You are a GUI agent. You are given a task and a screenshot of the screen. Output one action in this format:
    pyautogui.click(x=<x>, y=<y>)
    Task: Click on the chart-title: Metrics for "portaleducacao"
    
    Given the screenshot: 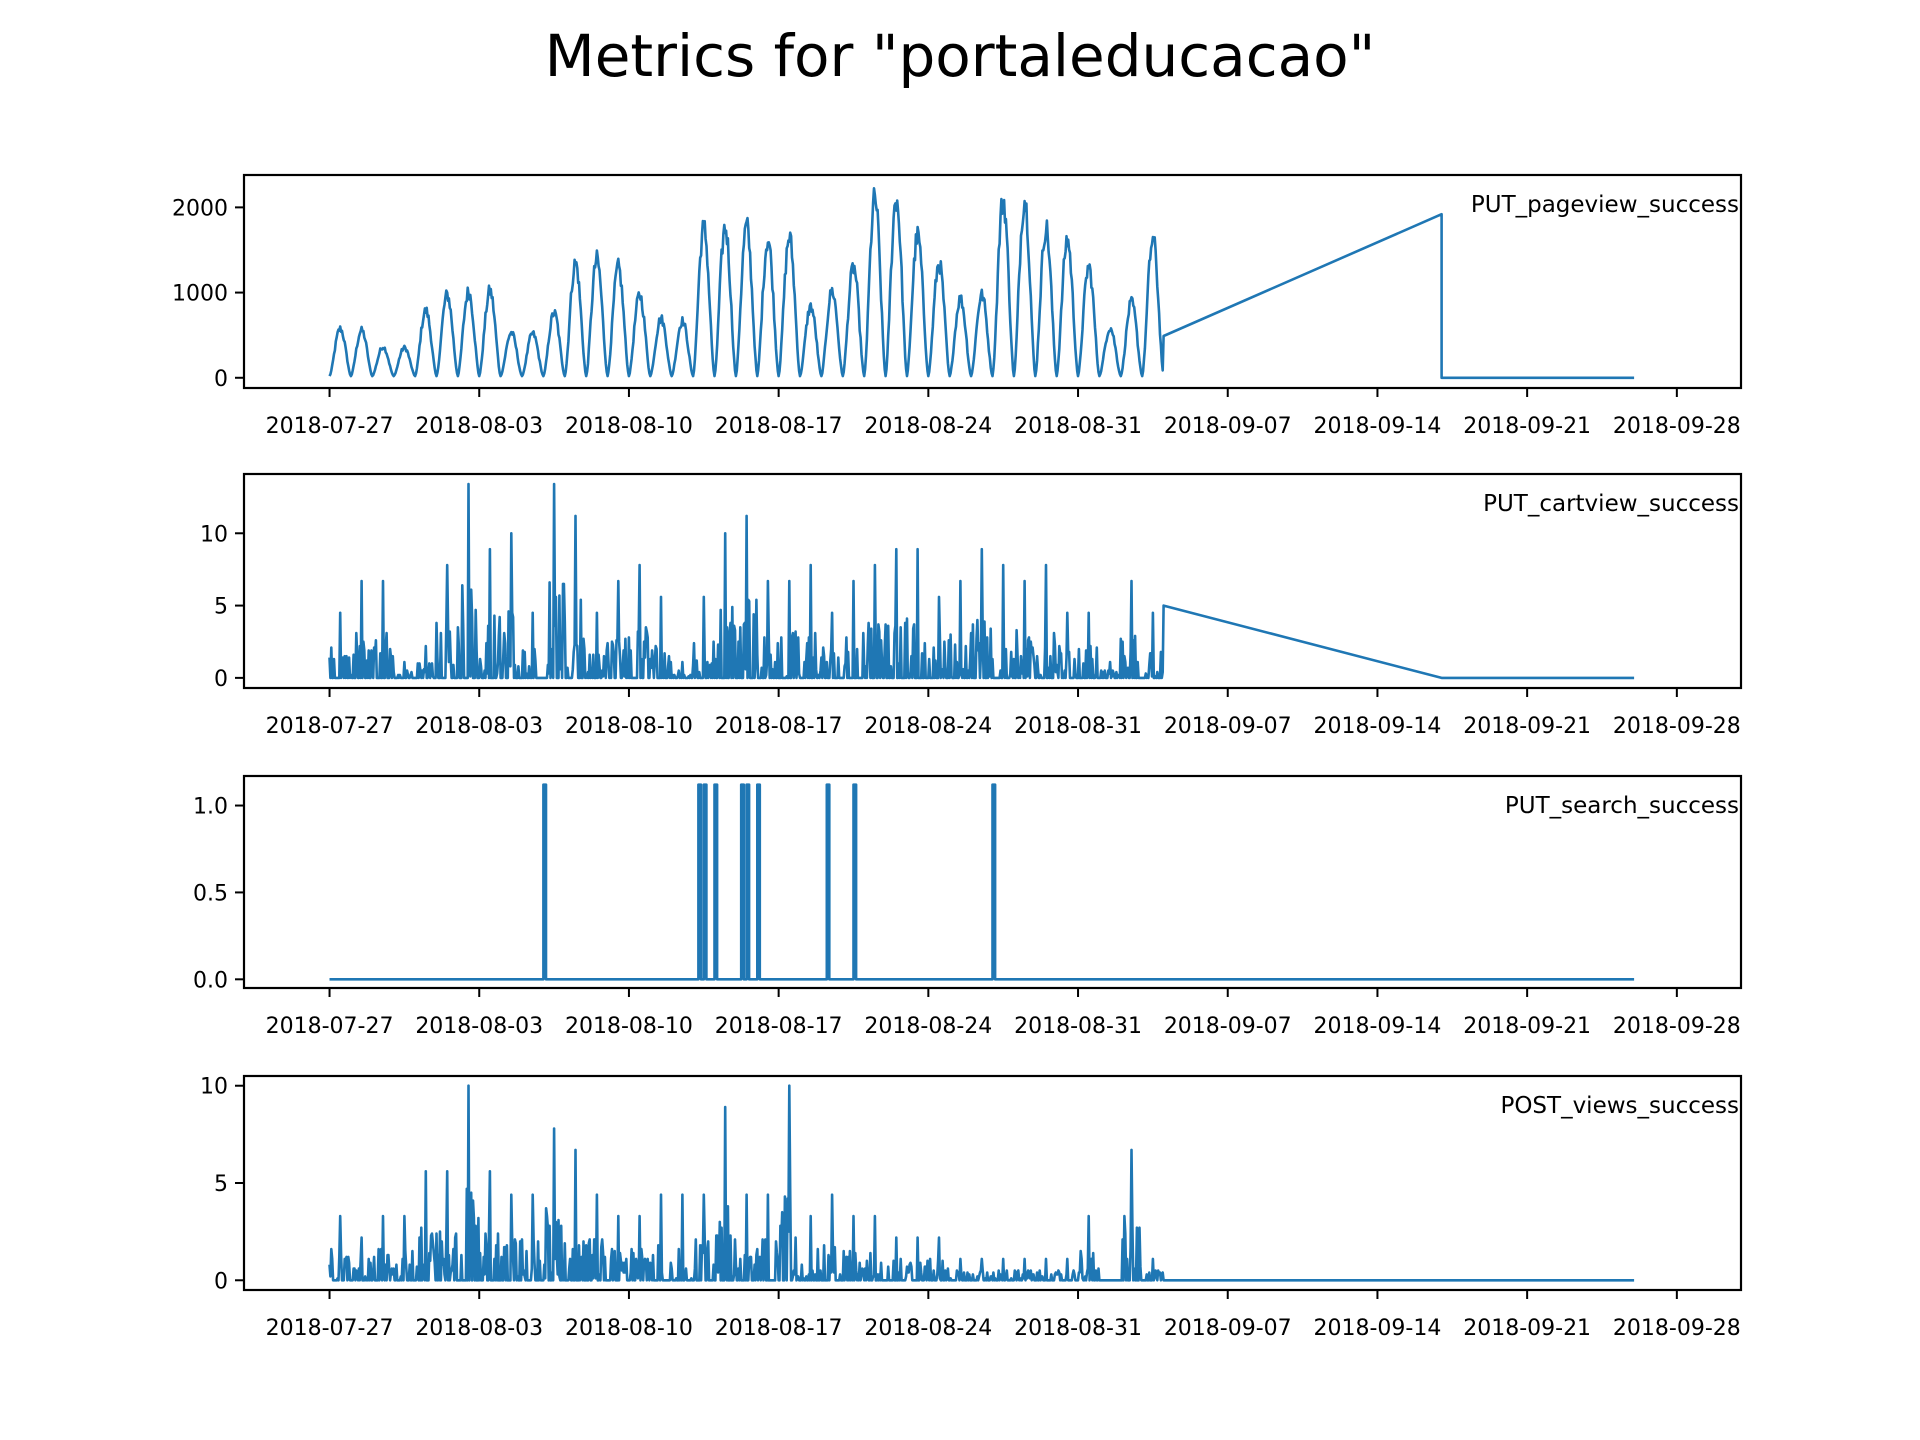 What is the action you would take?
    pyautogui.click(x=960, y=56)
    